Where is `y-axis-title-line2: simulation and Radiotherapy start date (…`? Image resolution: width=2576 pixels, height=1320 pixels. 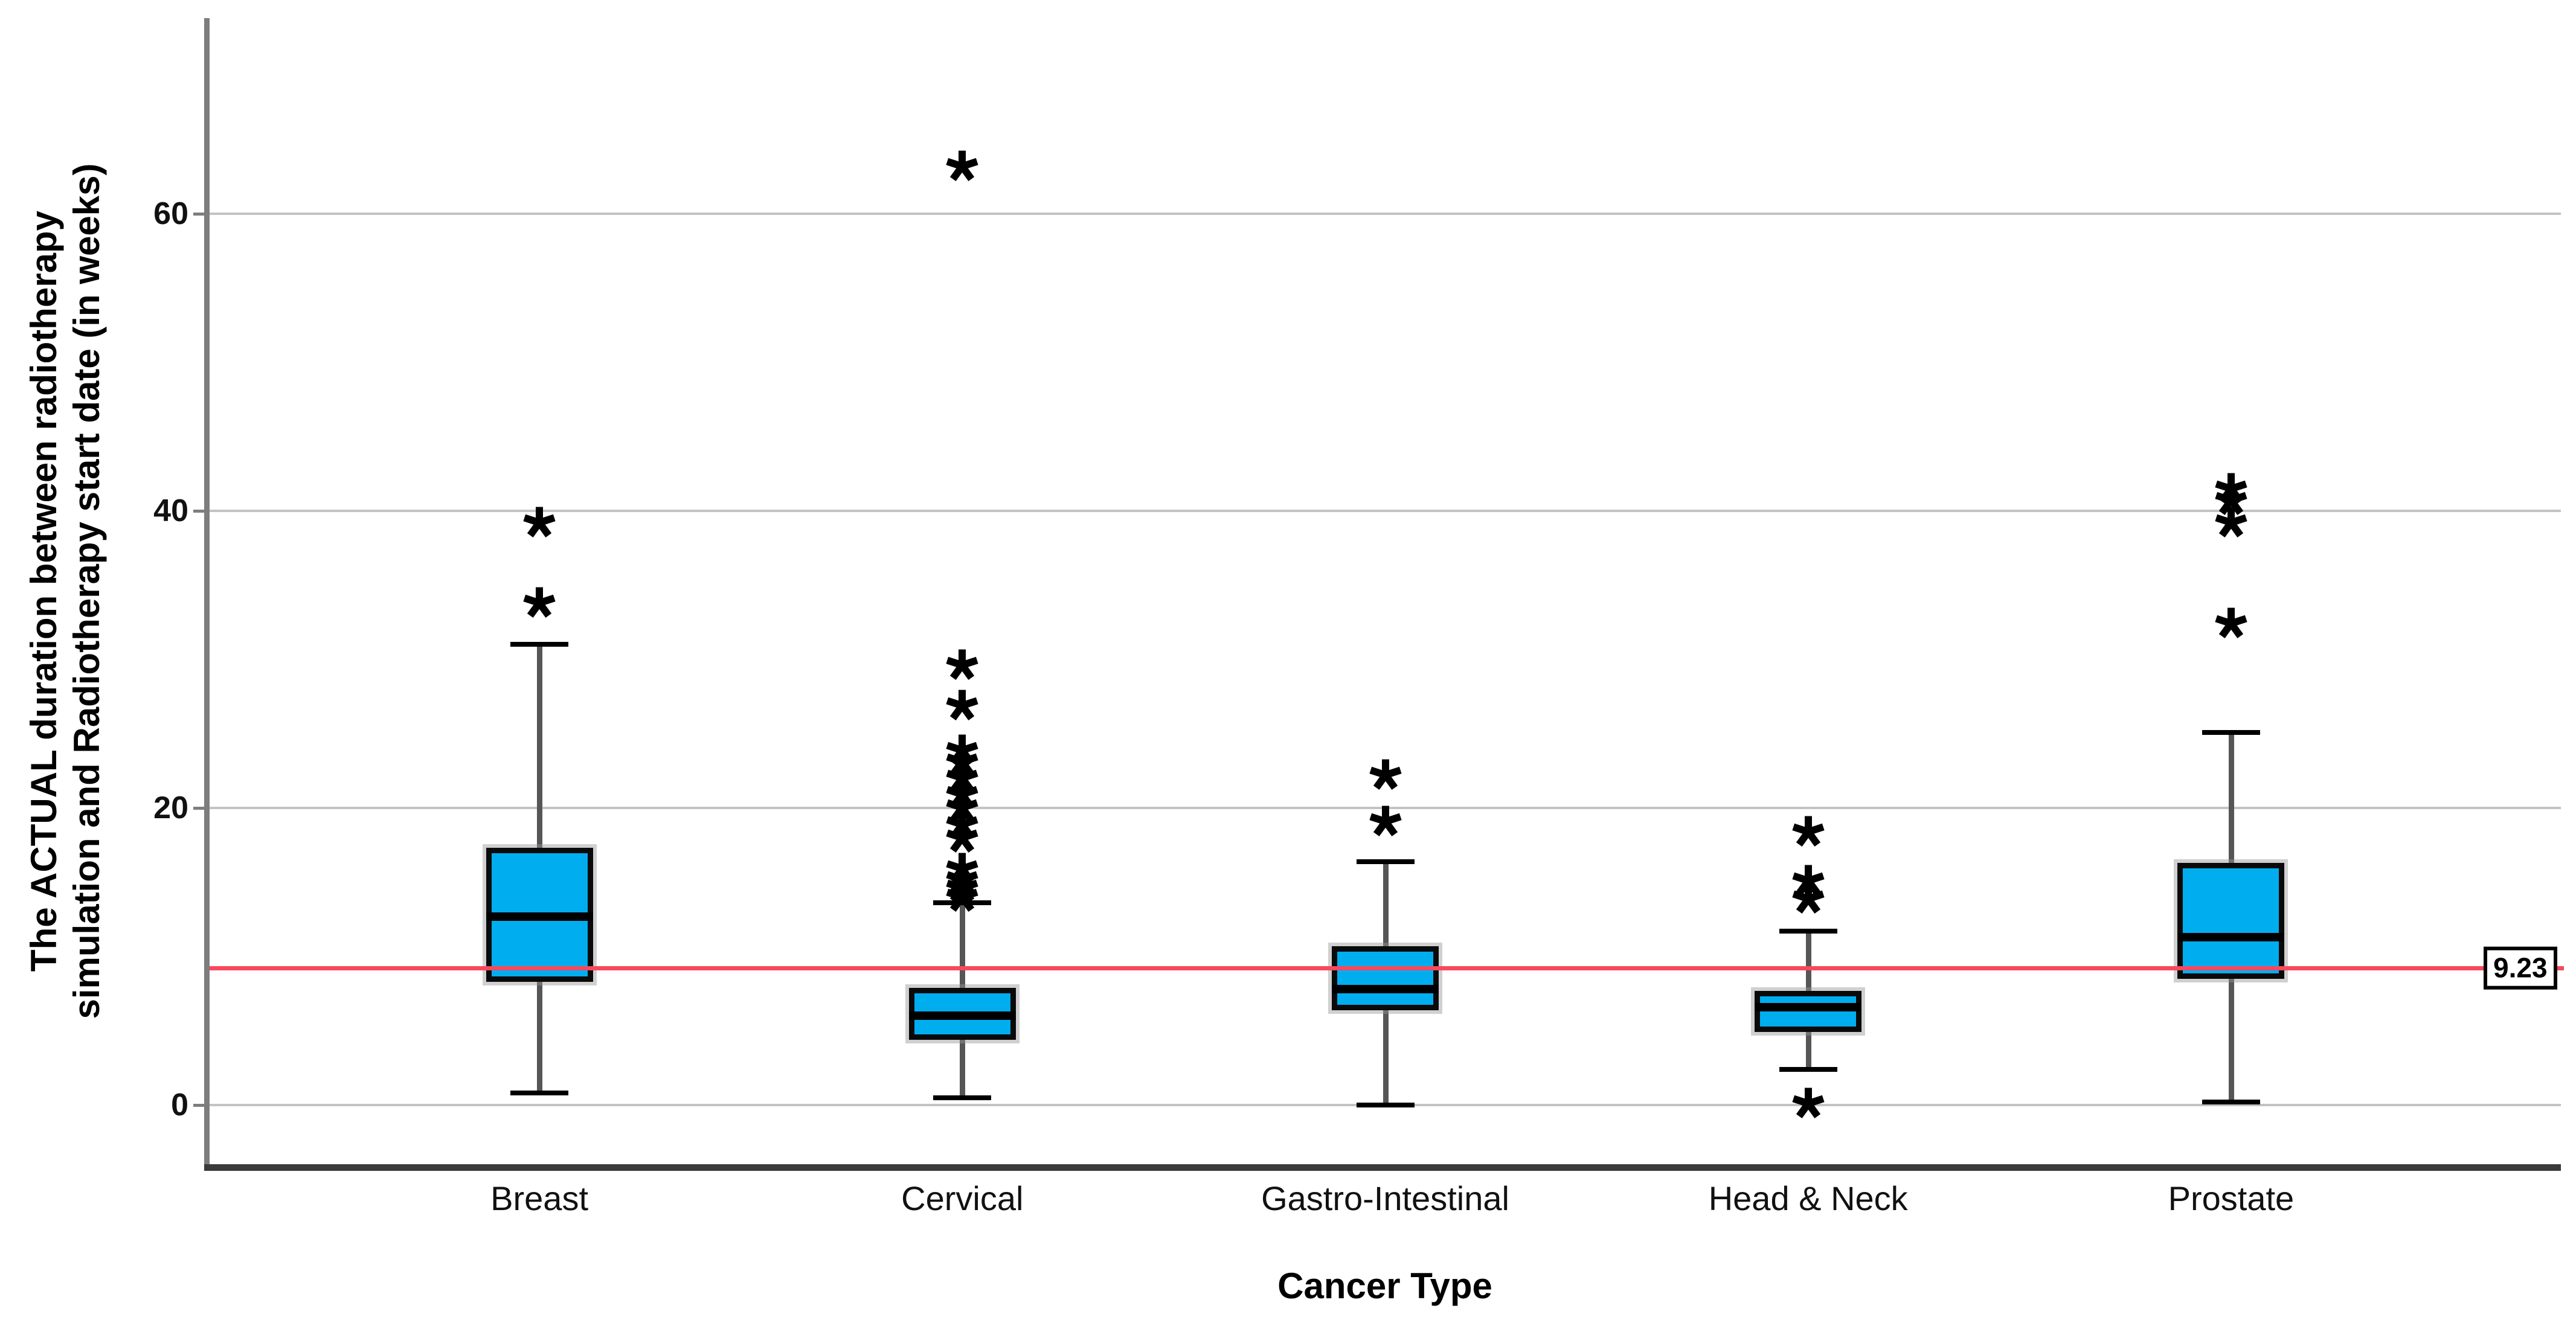 y-axis-title-line2: simulation and Radiotherapy start date (… is located at coordinates (86, 591).